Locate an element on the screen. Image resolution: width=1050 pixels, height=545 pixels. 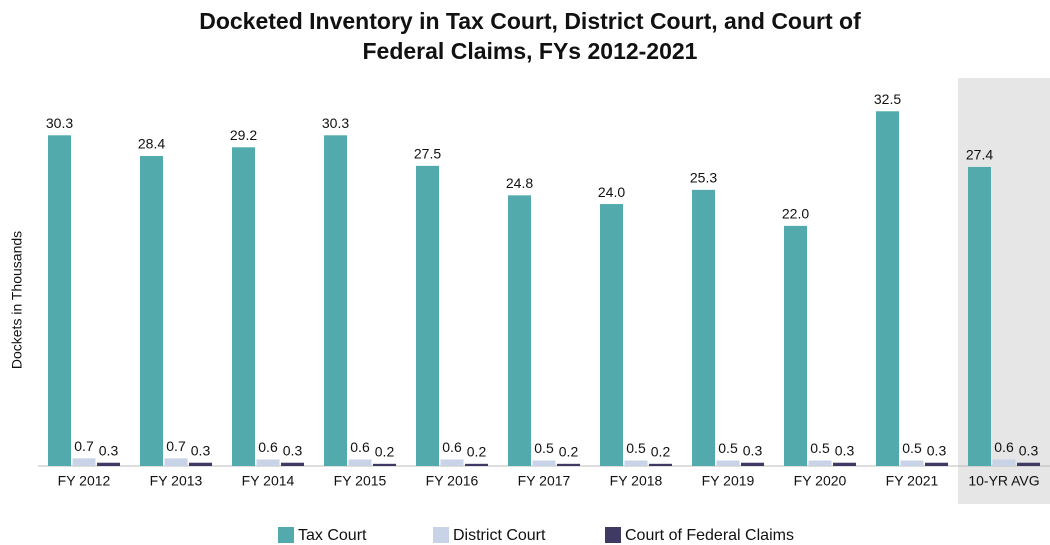
x-tick-label: FY 2012 is located at coordinates (84, 481).